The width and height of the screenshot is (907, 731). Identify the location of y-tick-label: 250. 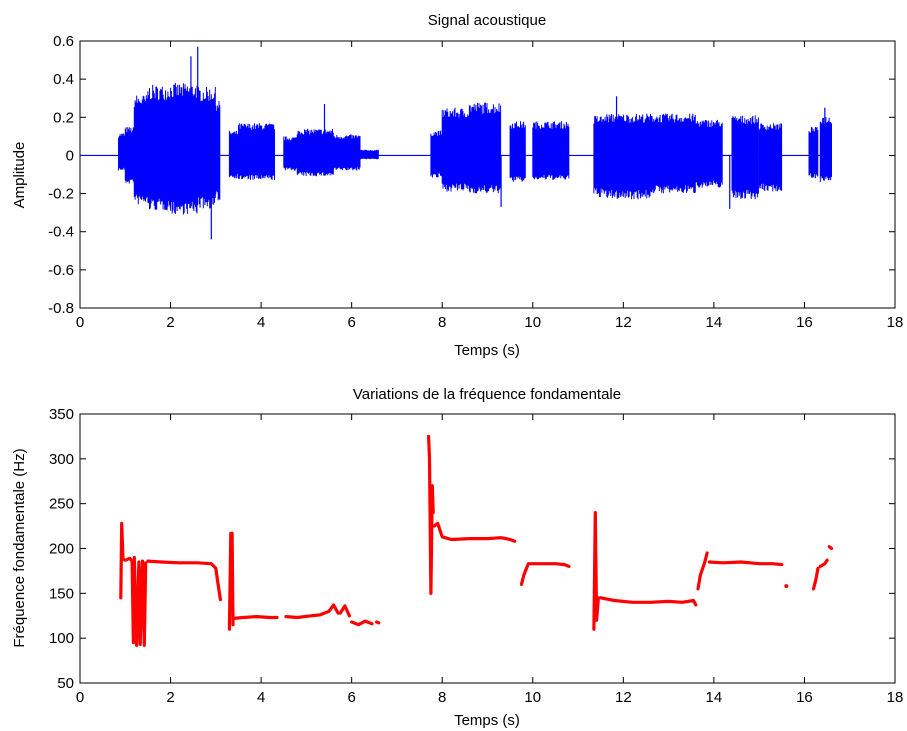
(61, 504).